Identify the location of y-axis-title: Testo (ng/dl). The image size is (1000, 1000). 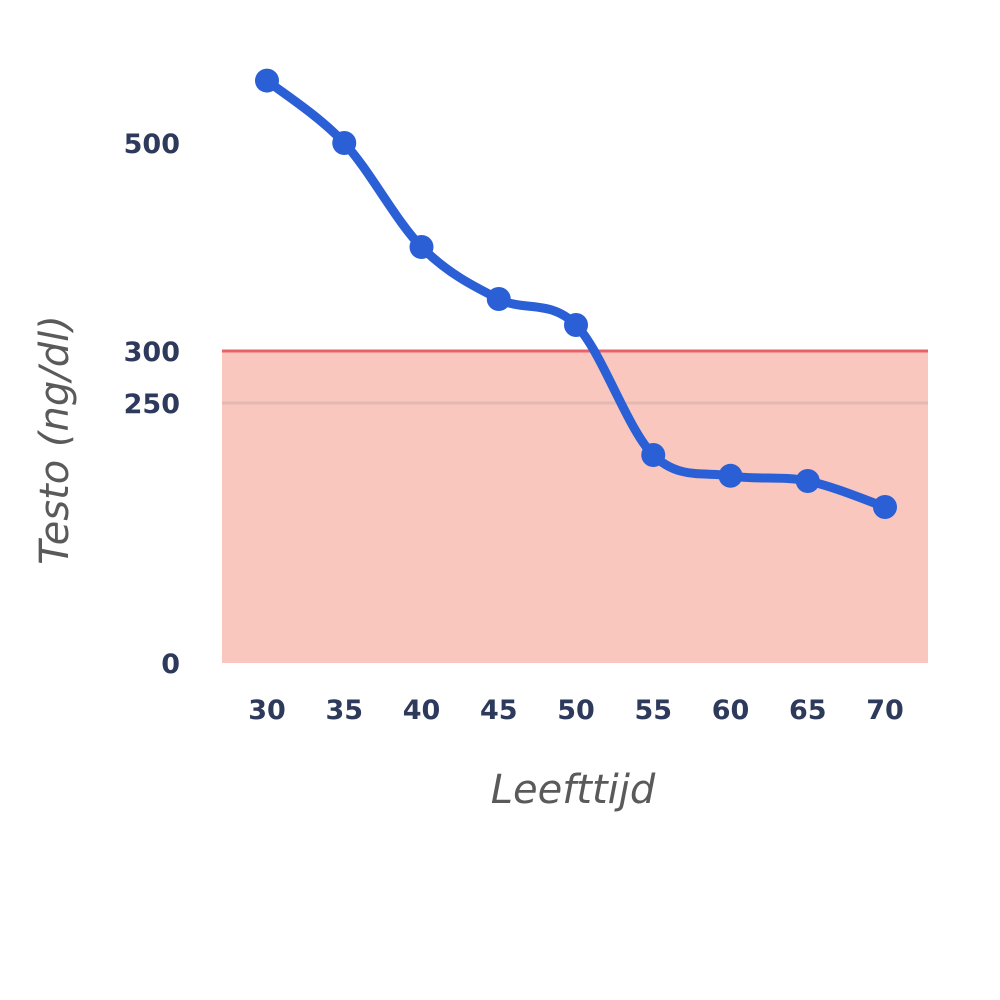
(55, 440).